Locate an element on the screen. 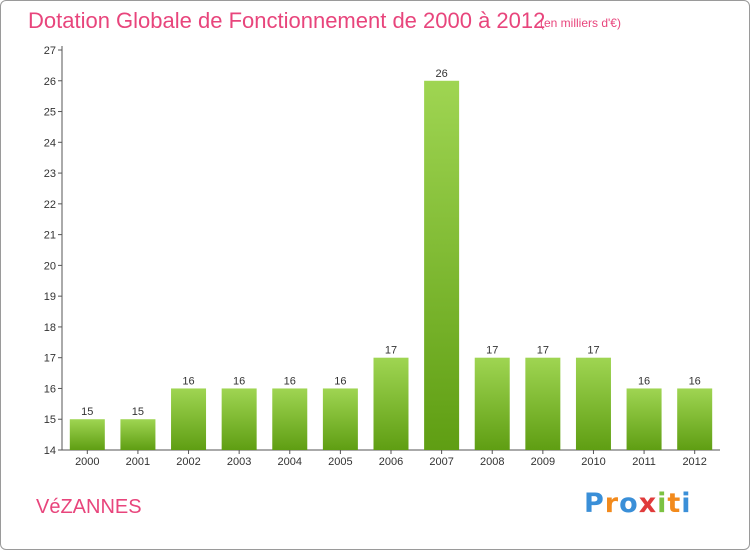  y-tick-label: 24 is located at coordinates (50, 143).